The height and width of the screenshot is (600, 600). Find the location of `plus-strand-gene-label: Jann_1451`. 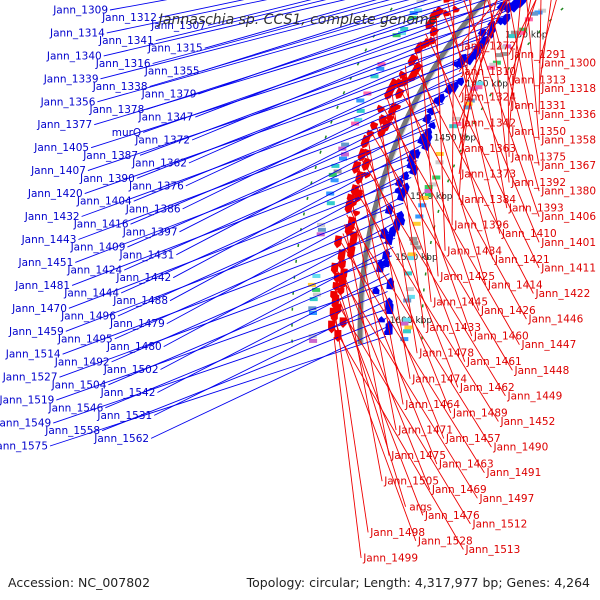

plus-strand-gene-label: Jann_1451 is located at coordinates (45, 263).